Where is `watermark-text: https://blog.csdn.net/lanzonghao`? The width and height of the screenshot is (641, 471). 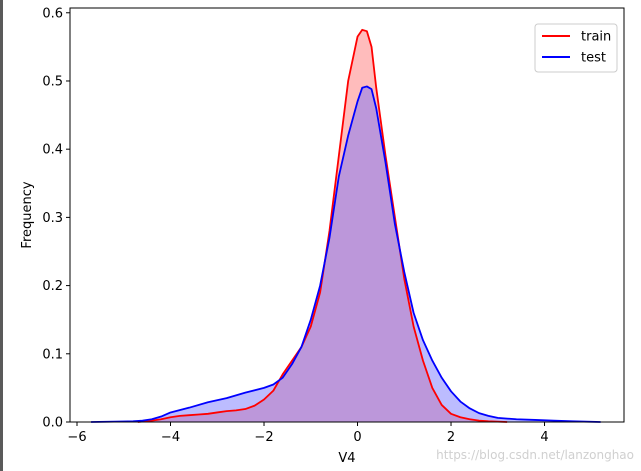
watermark-text: https://blog.csdn.net/lanzonghao is located at coordinates (535, 455).